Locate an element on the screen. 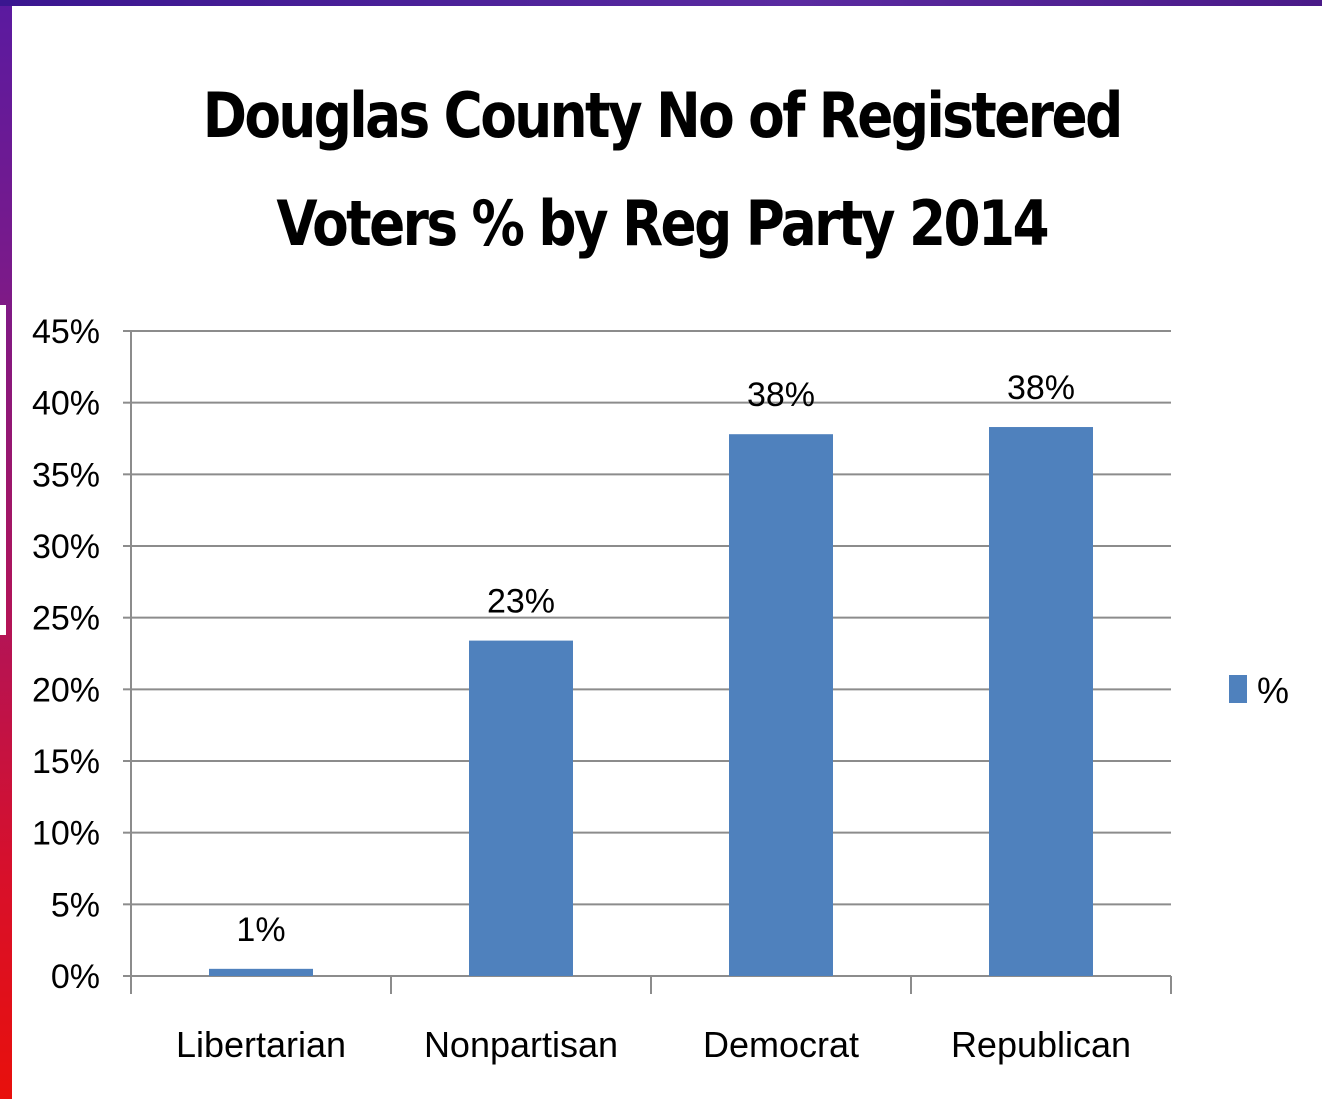 This screenshot has width=1322, height=1099. top-border-strip is located at coordinates (661, 3).